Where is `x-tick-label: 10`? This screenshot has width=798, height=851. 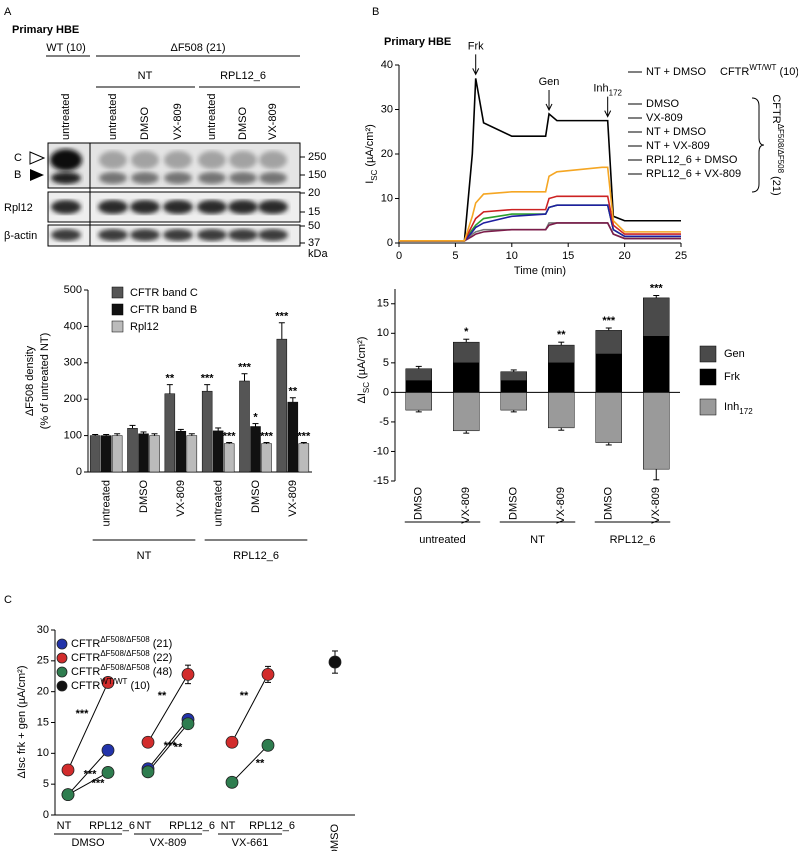
x-tick-label: 10 is located at coordinates (512, 256).